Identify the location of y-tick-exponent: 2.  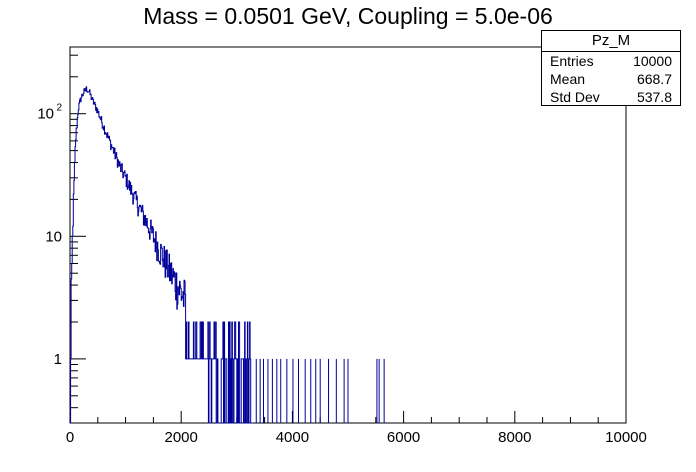
(59, 108).